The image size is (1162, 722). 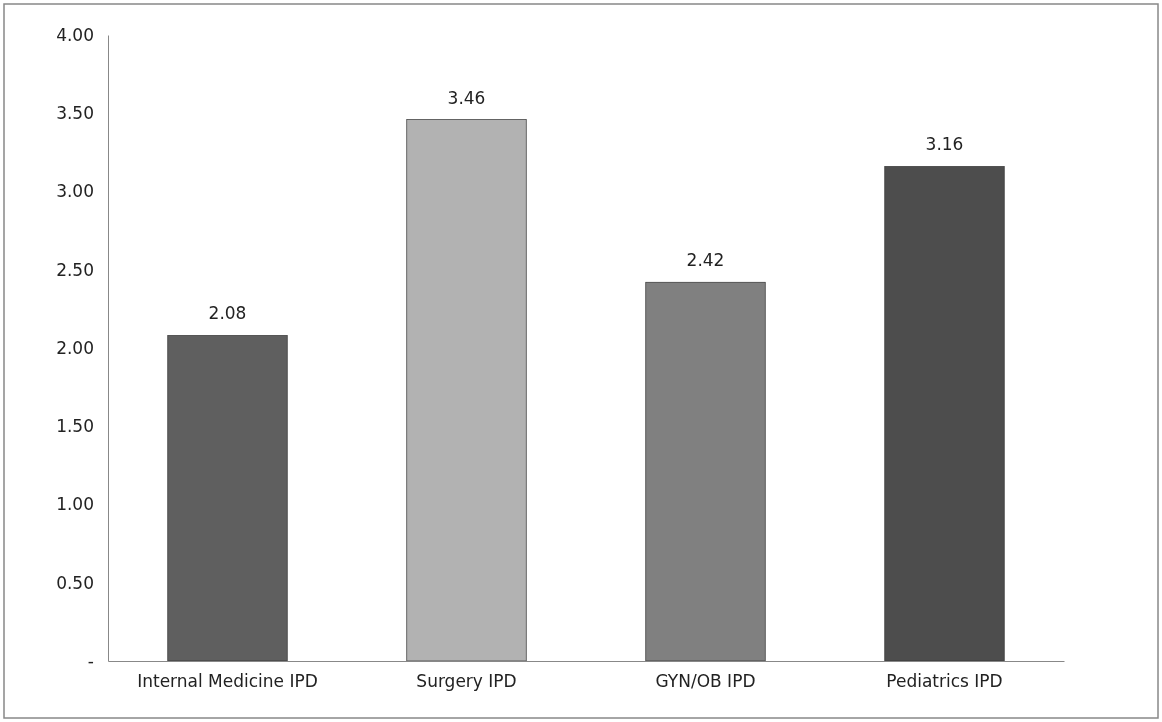 I want to click on y-tick-label: -, so click(x=90, y=660).